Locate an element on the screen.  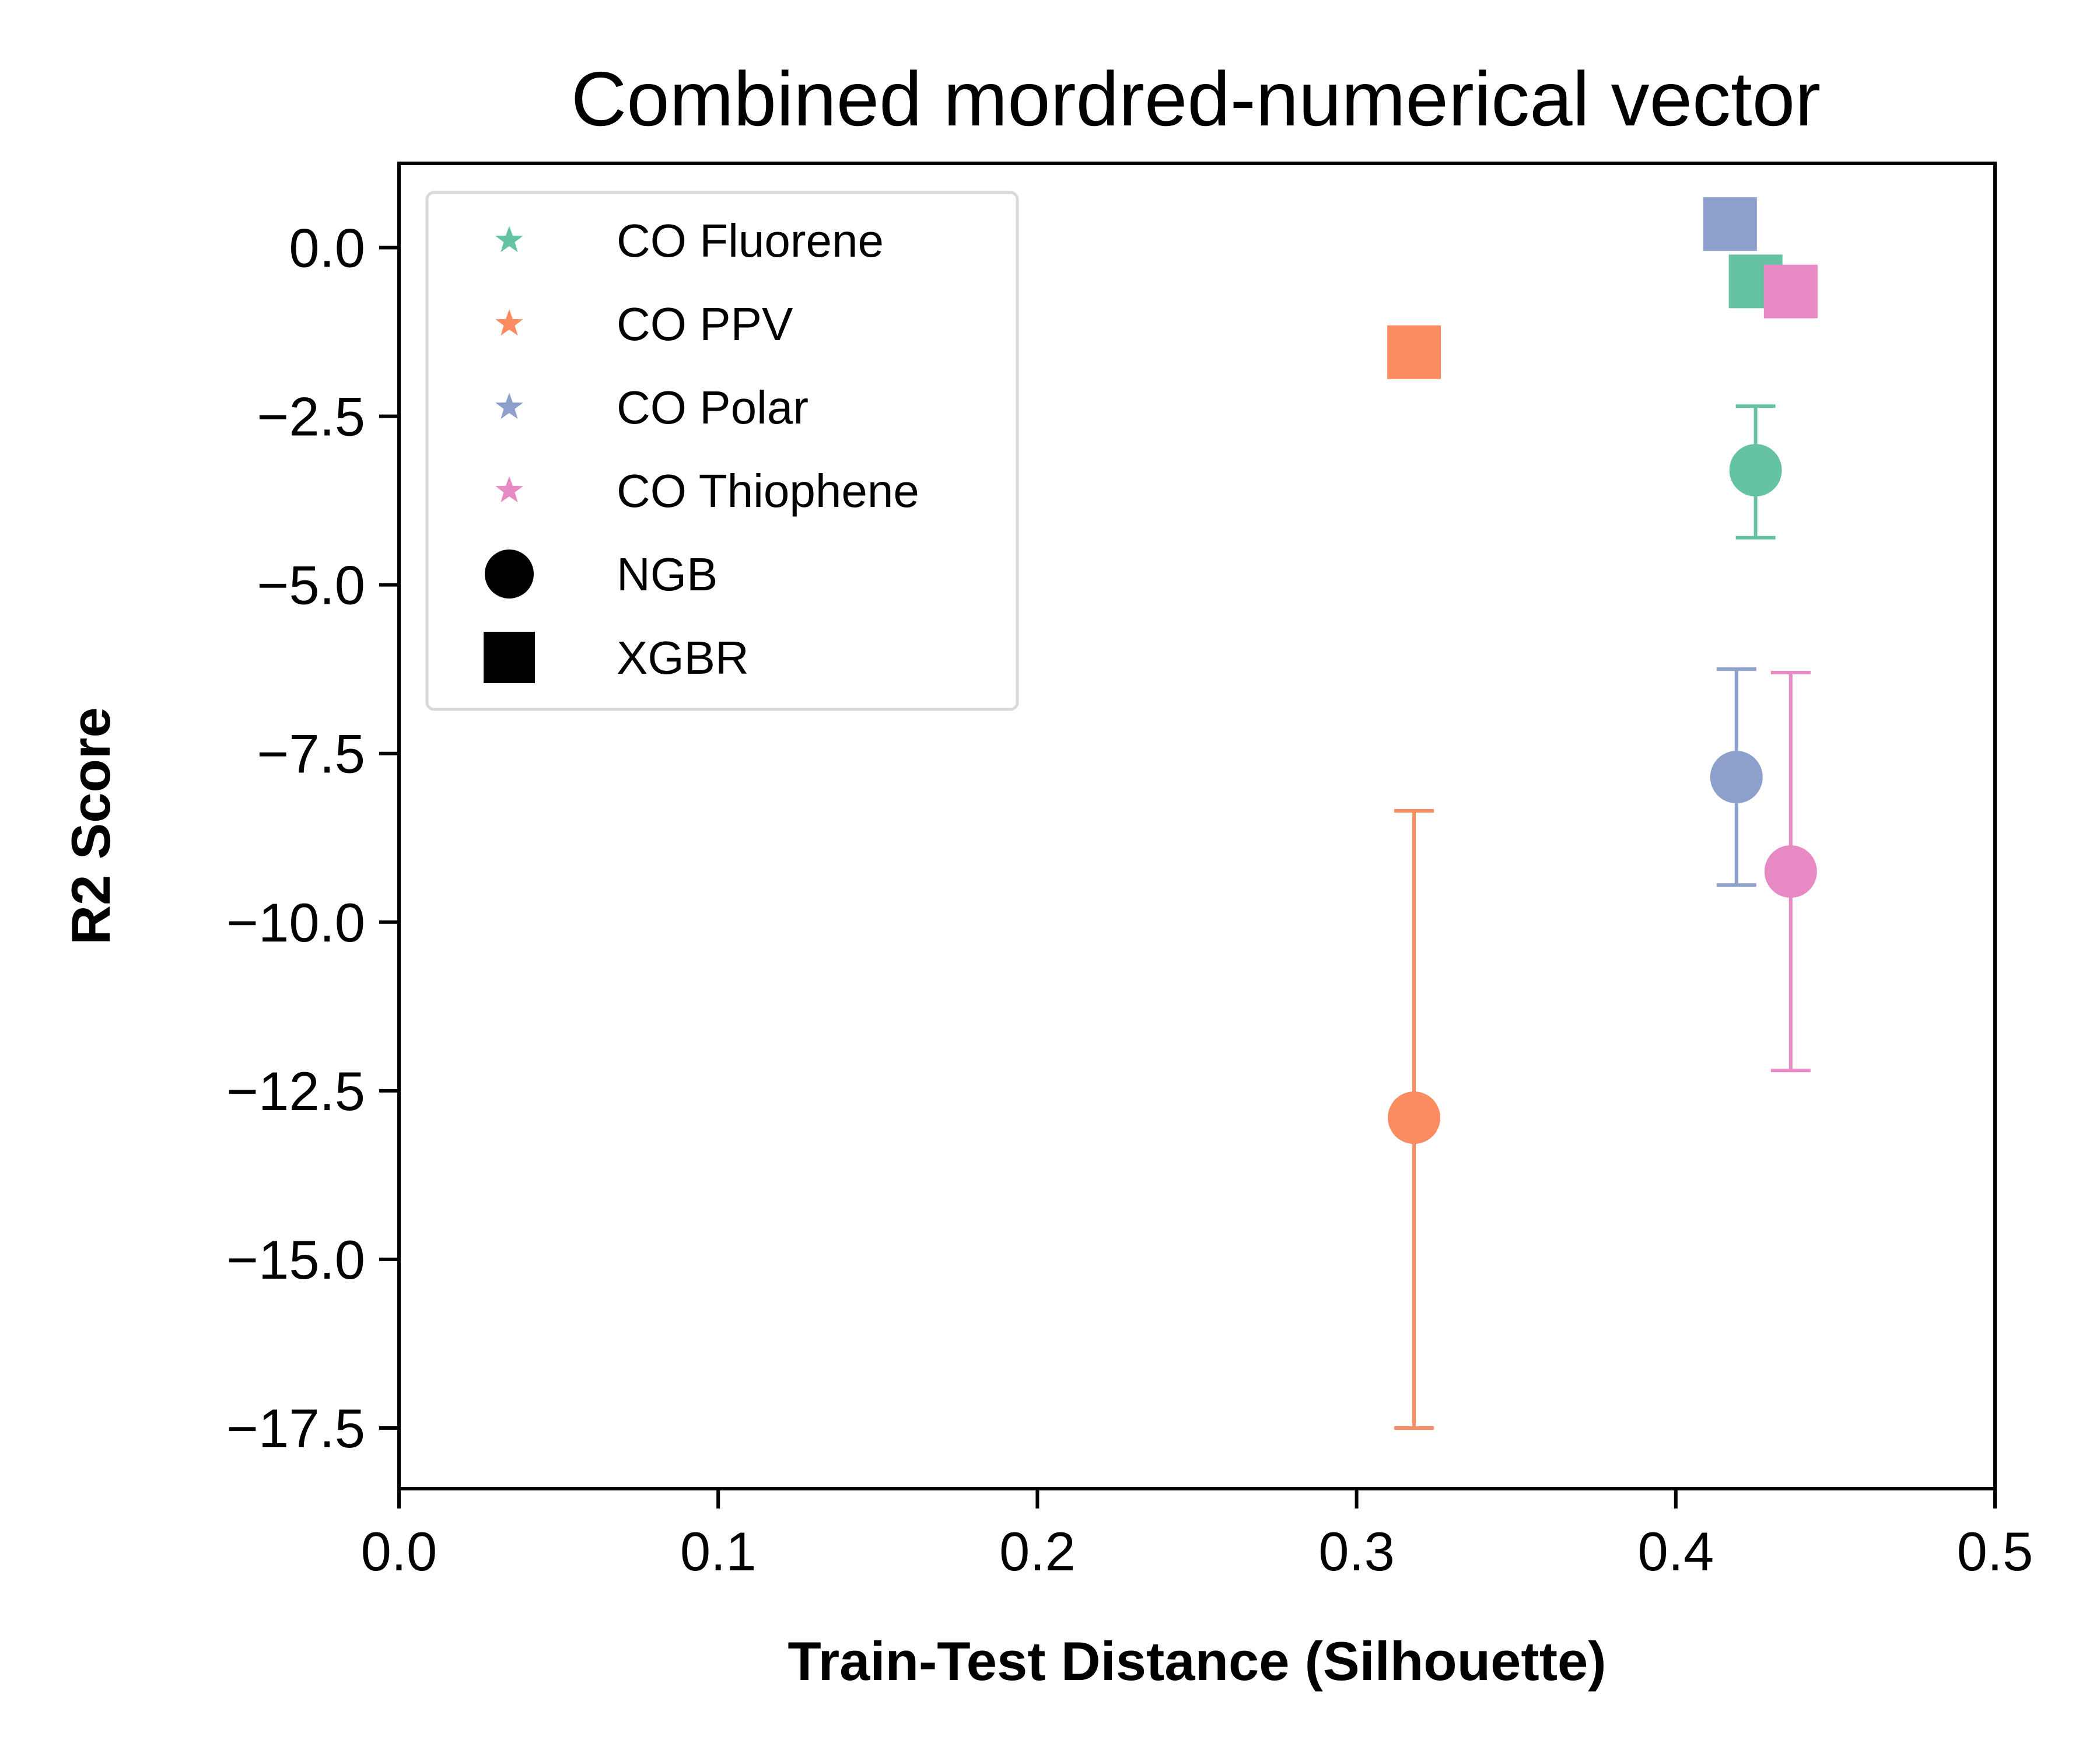
data-marks is located at coordinates (1602, 813).